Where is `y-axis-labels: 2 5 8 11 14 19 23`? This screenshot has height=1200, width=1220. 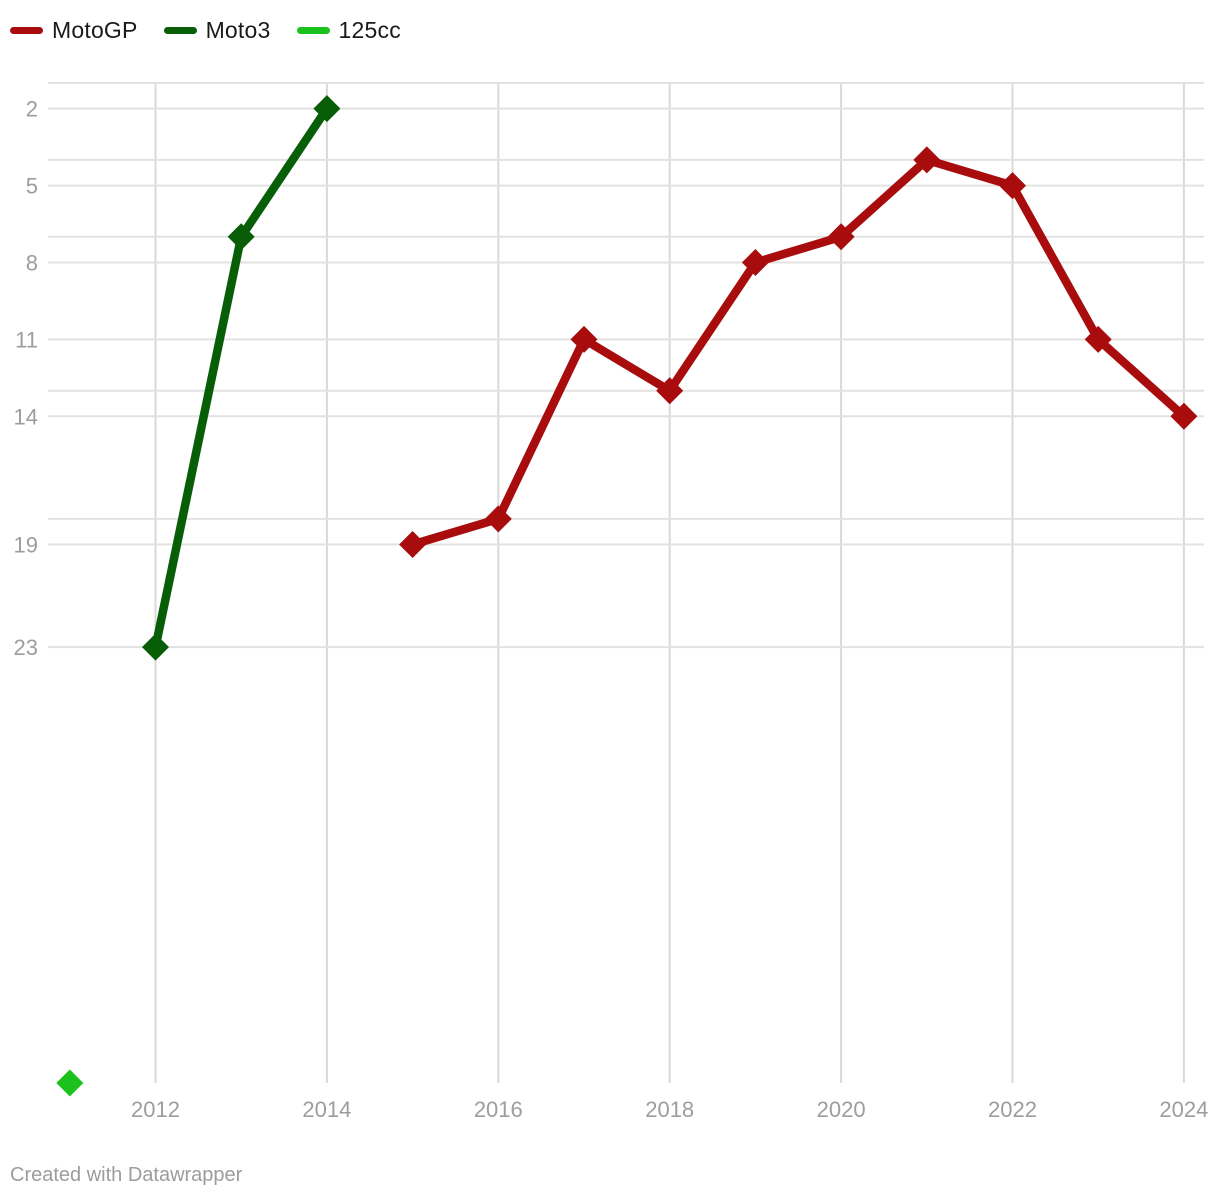 y-axis-labels: 2 5 8 11 14 19 23 is located at coordinates (26, 378).